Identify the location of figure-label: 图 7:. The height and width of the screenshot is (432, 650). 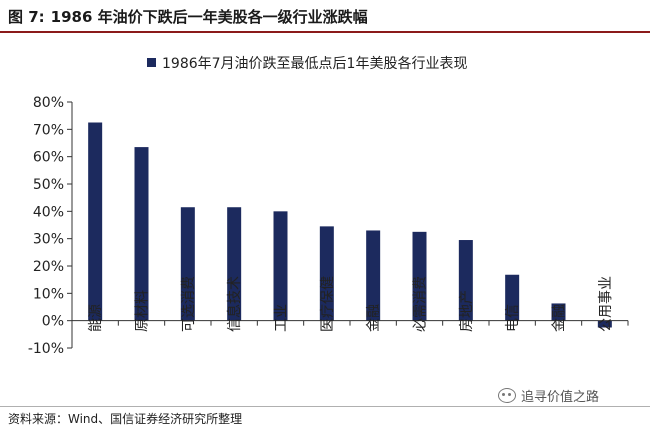
(26, 17).